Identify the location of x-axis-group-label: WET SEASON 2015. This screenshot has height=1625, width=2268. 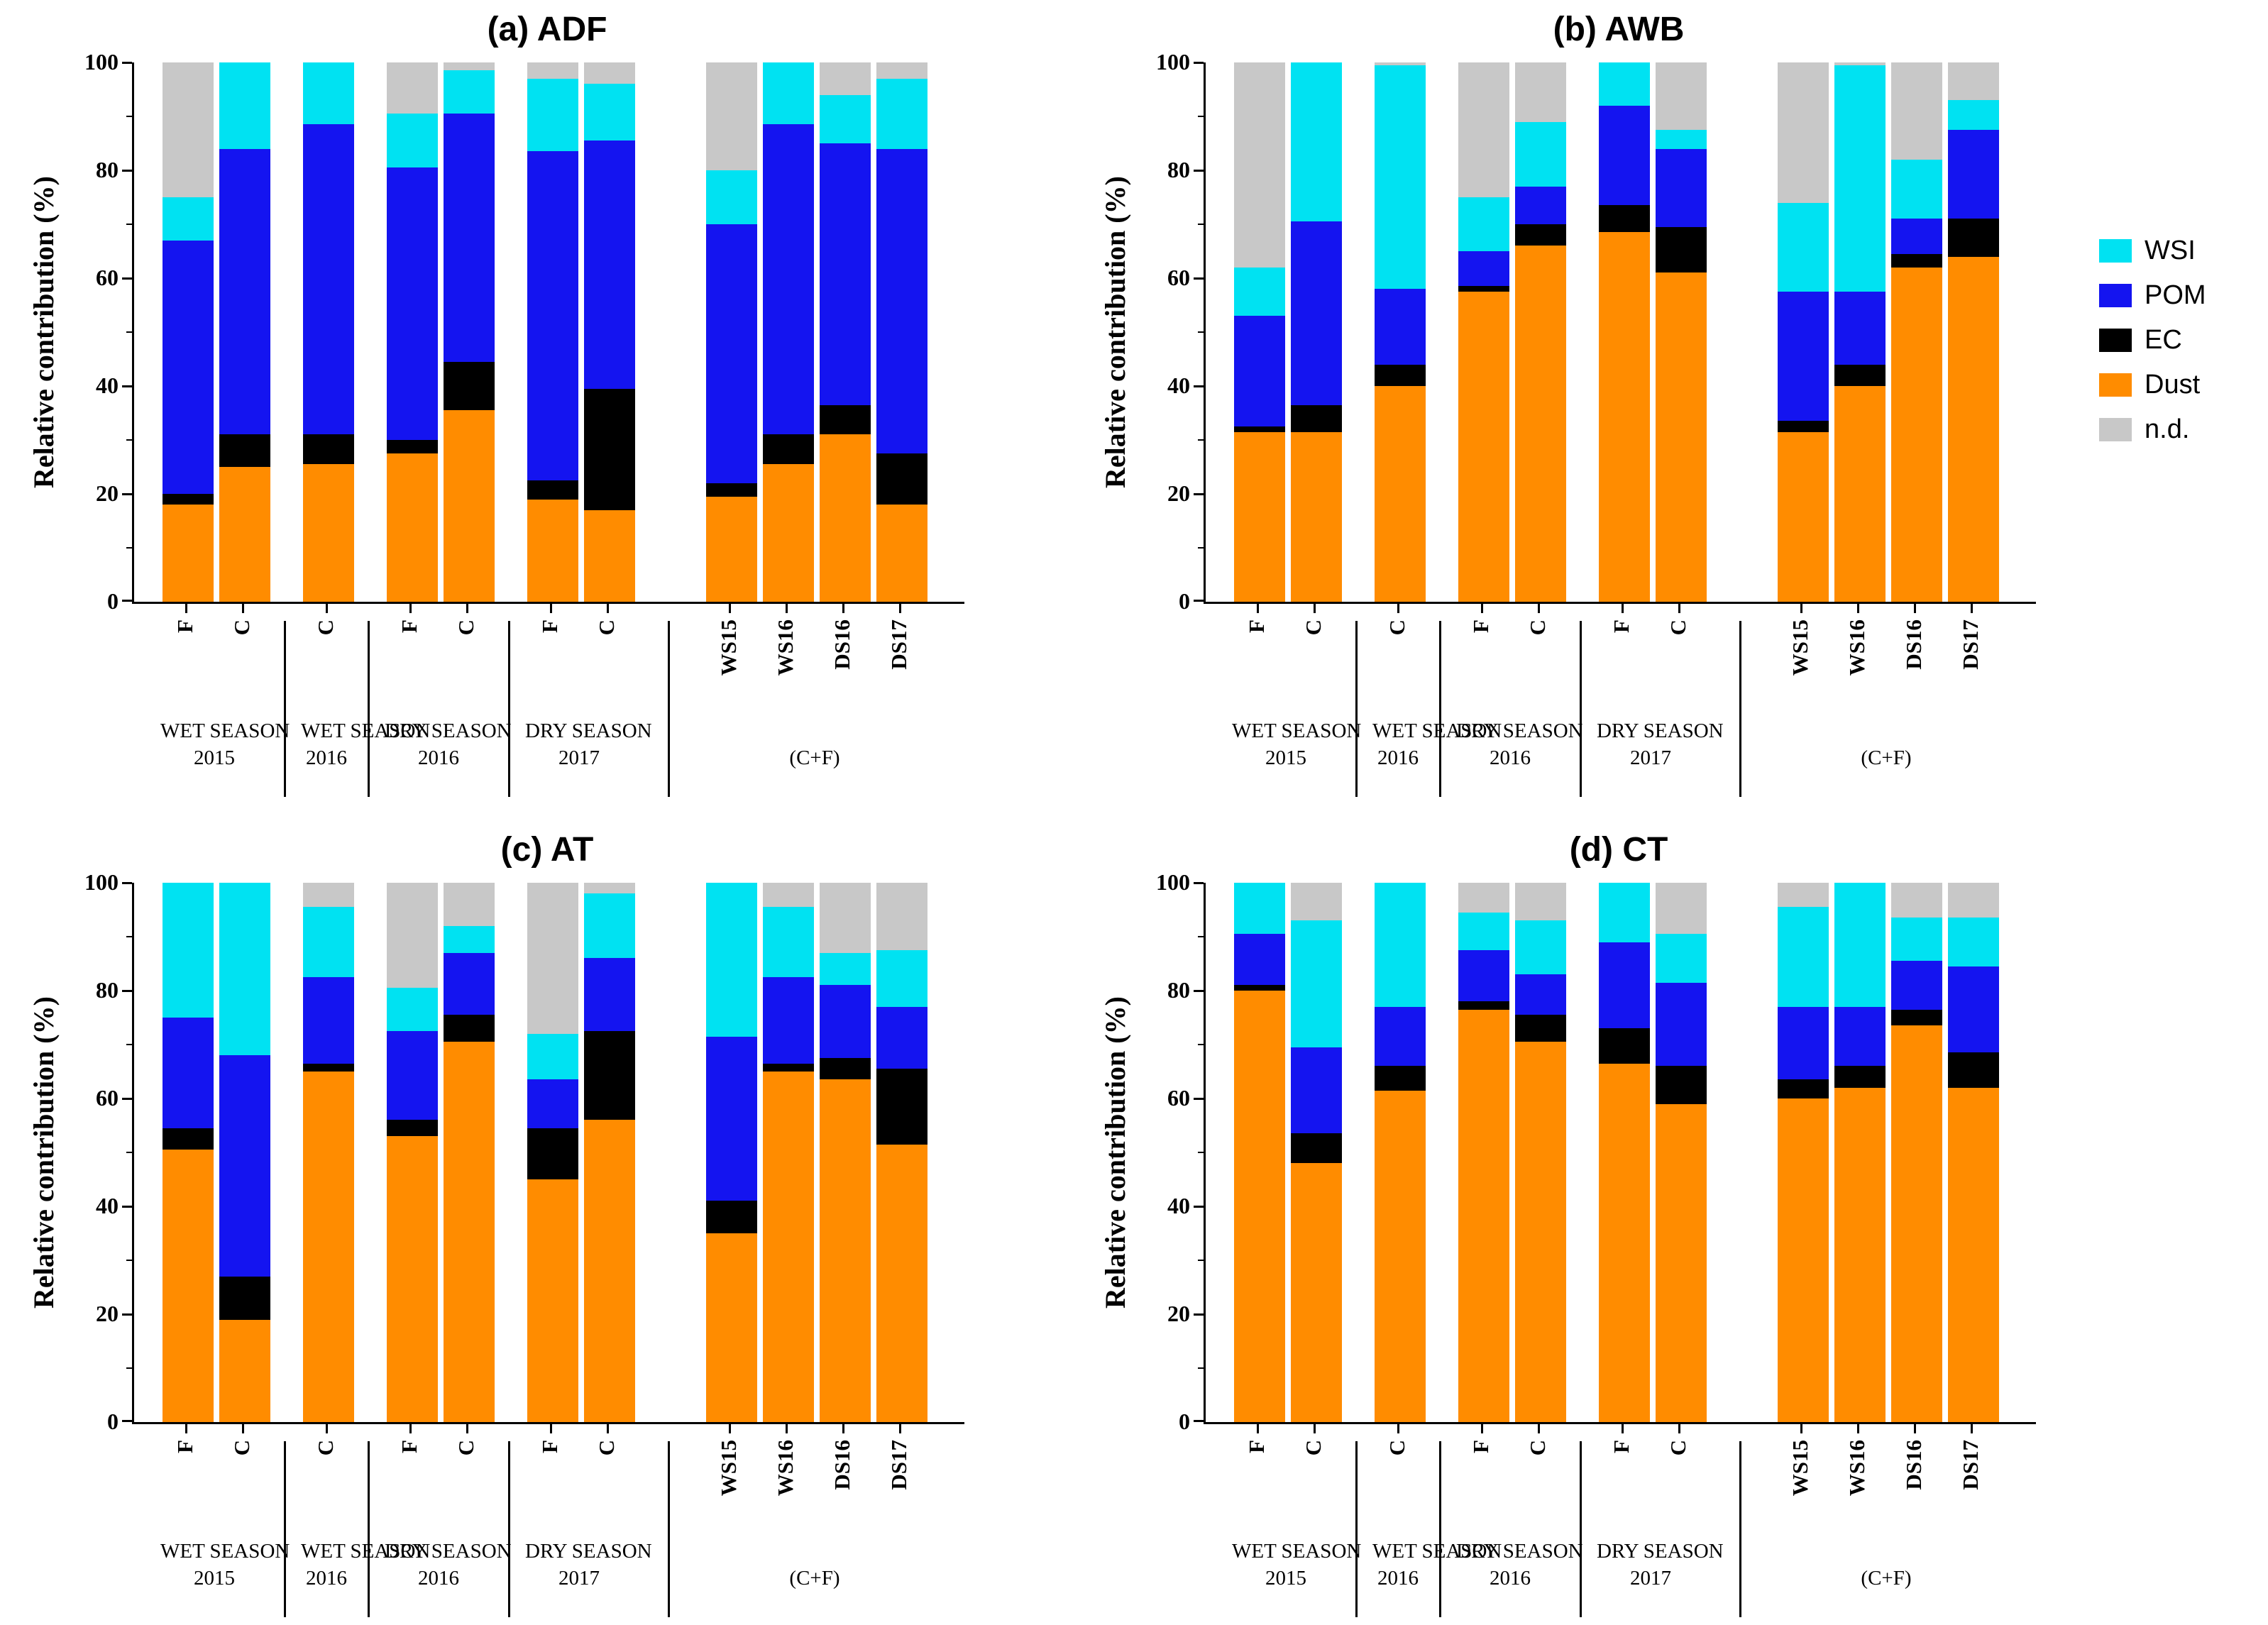
(1296, 744).